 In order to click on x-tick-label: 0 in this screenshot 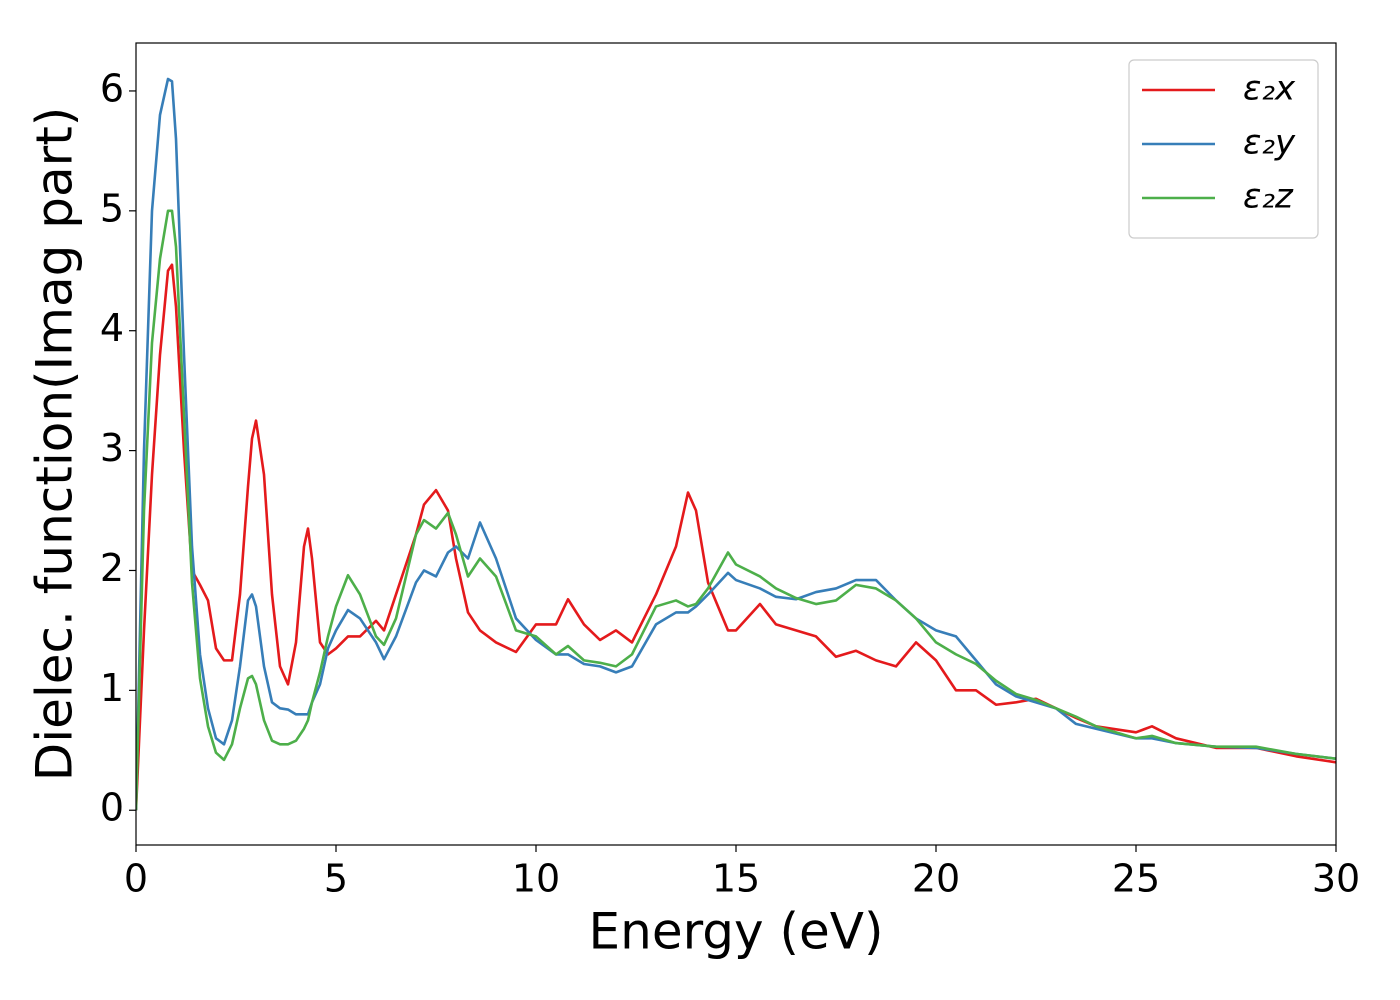, I will do `click(136, 879)`.